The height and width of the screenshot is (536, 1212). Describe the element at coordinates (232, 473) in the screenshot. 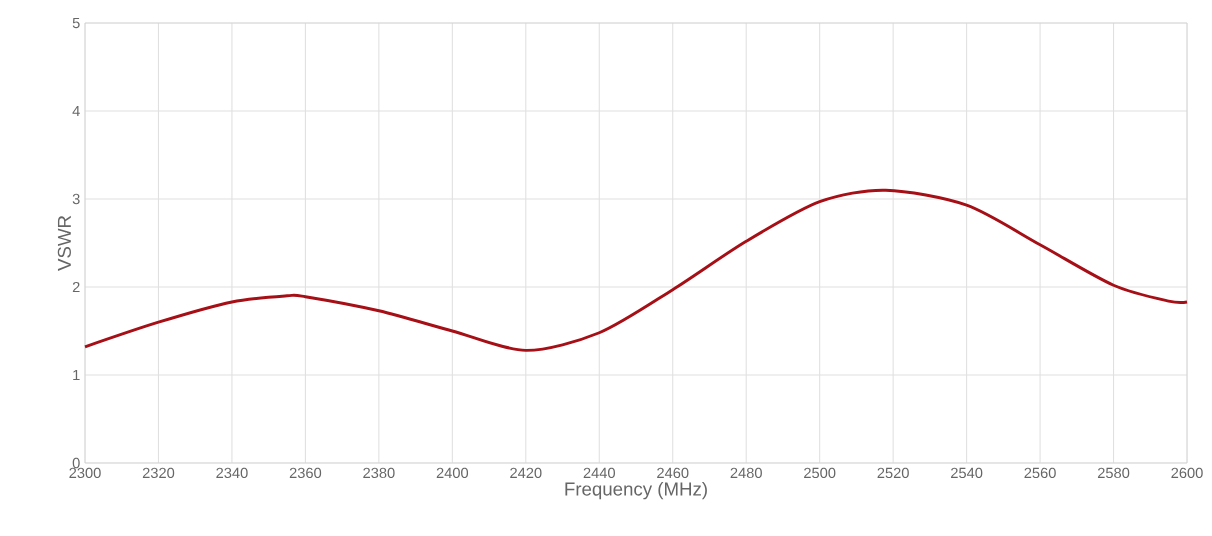

I see `x-tick-label: 2340` at that location.